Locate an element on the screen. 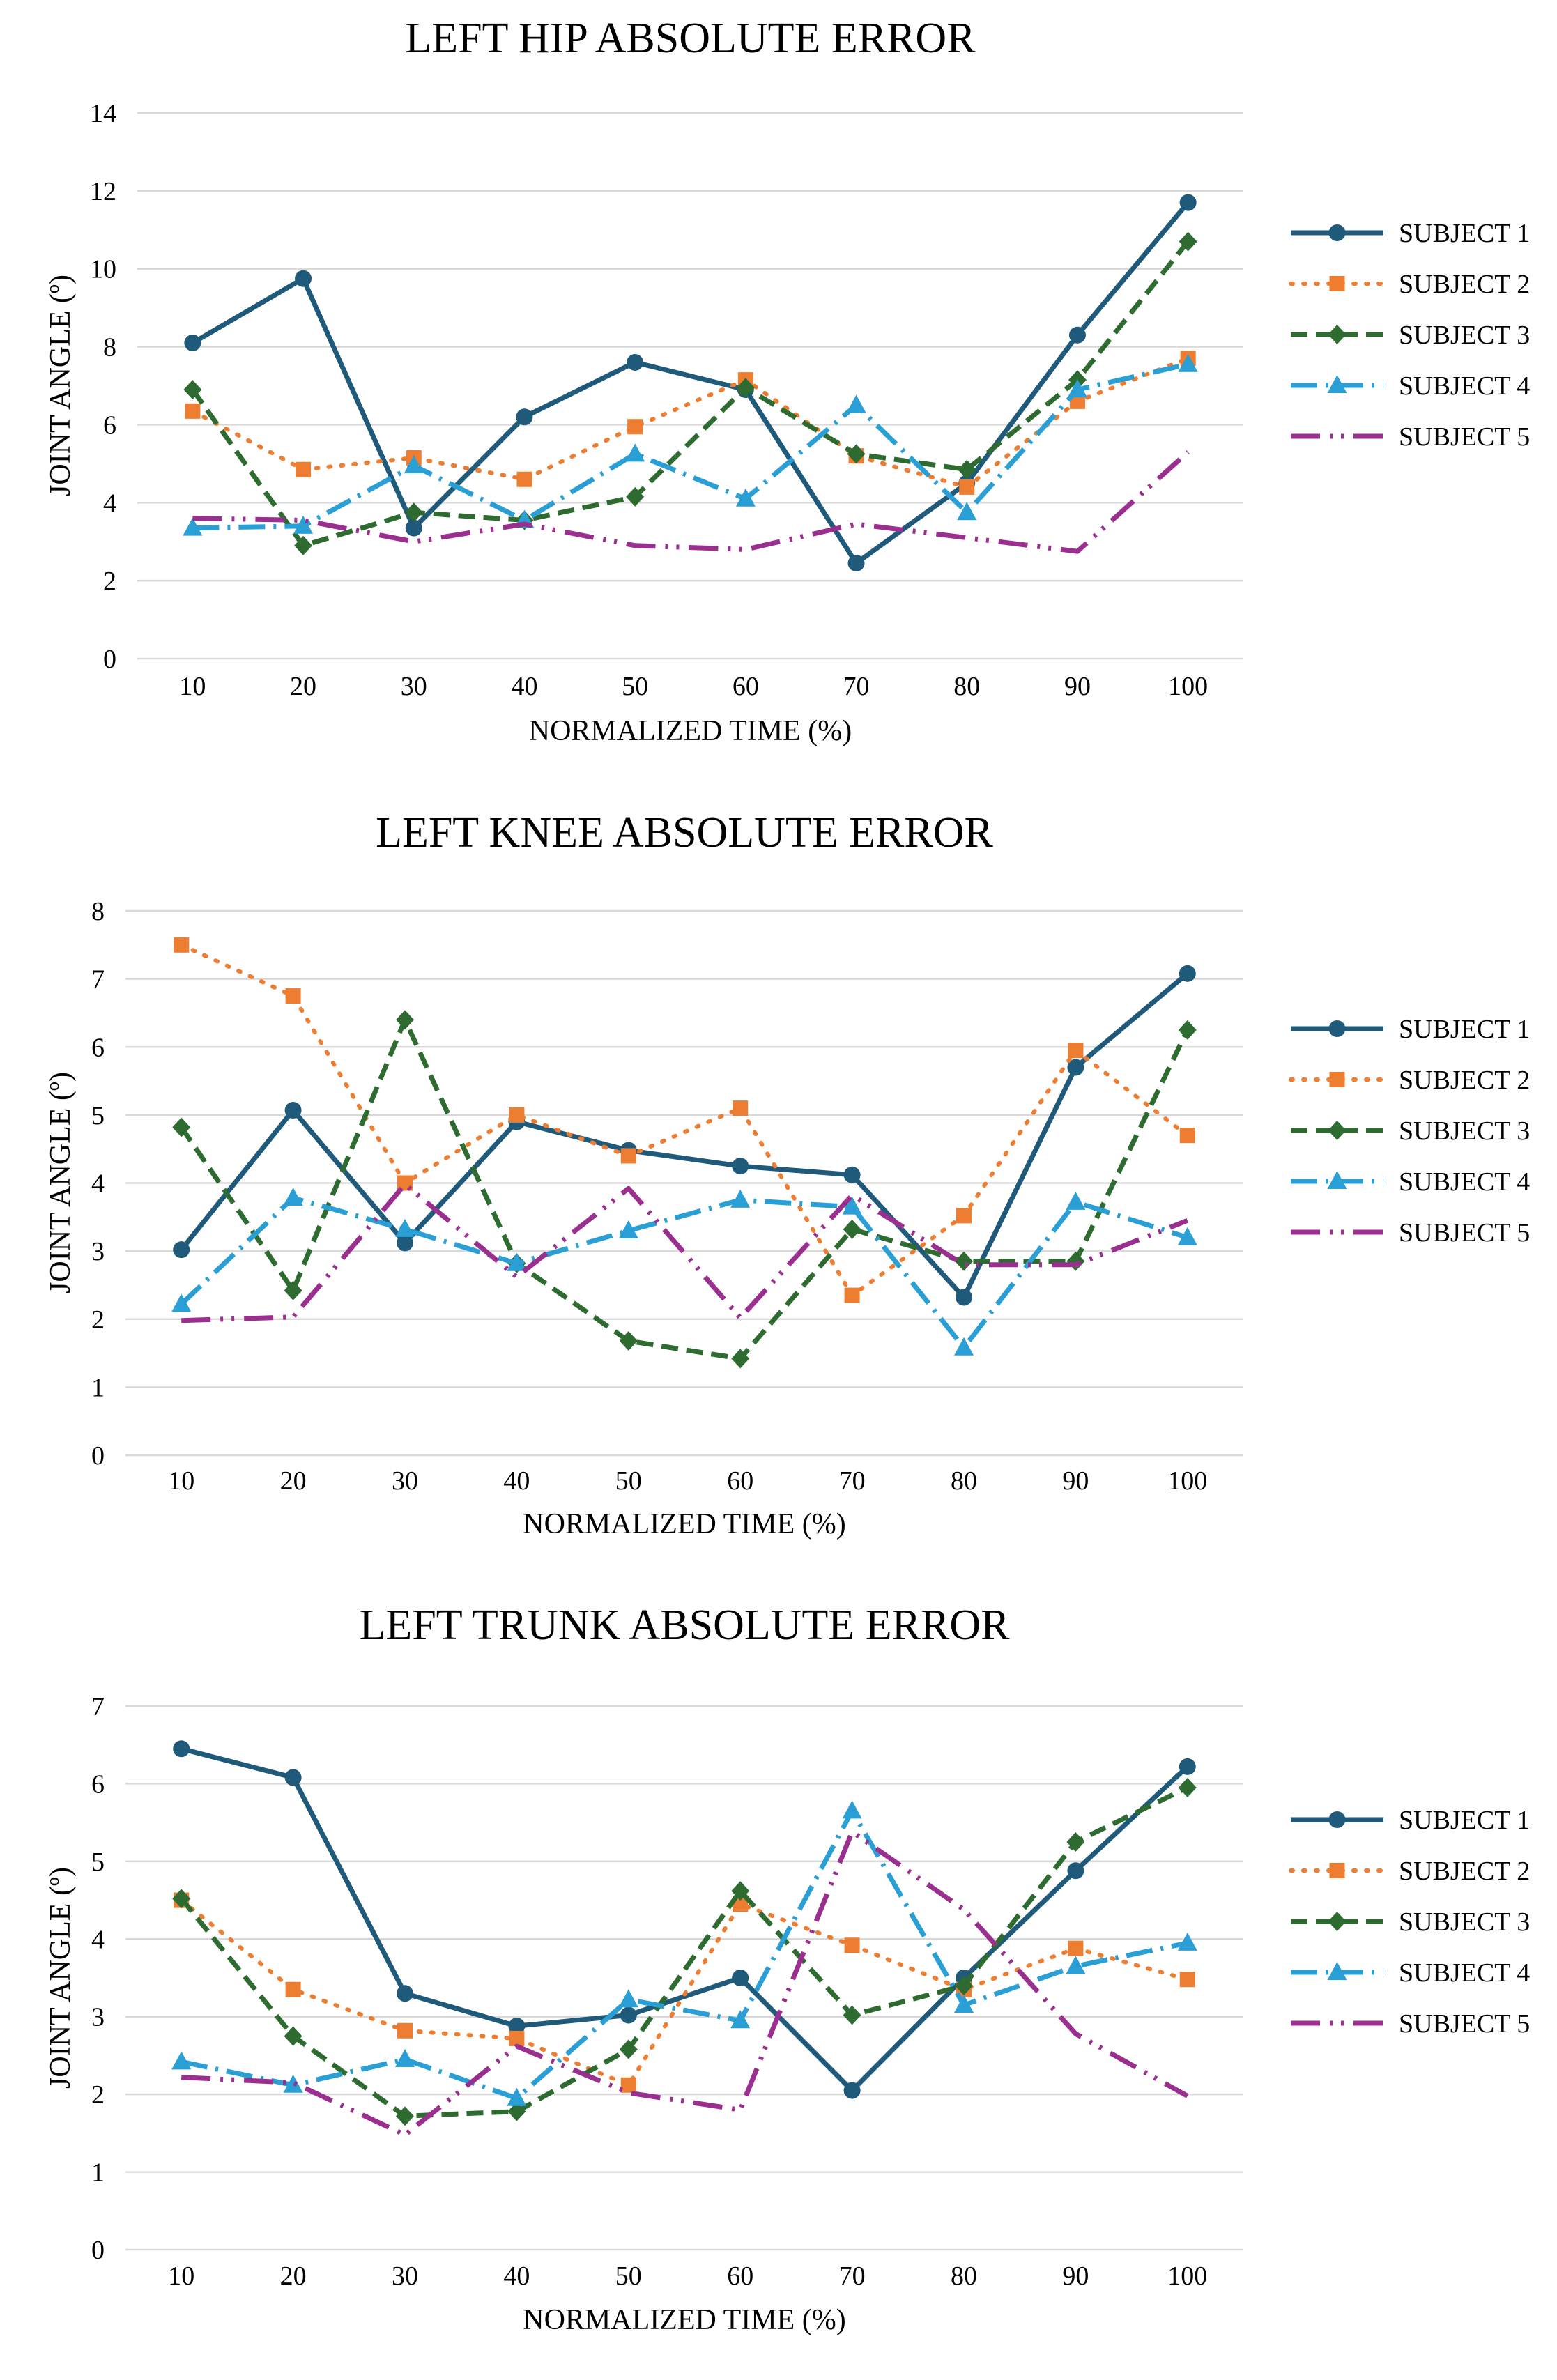 Image resolution: width=1557 pixels, height=2380 pixels. legend-label: SUBJECT 1 is located at coordinates (1465, 233).